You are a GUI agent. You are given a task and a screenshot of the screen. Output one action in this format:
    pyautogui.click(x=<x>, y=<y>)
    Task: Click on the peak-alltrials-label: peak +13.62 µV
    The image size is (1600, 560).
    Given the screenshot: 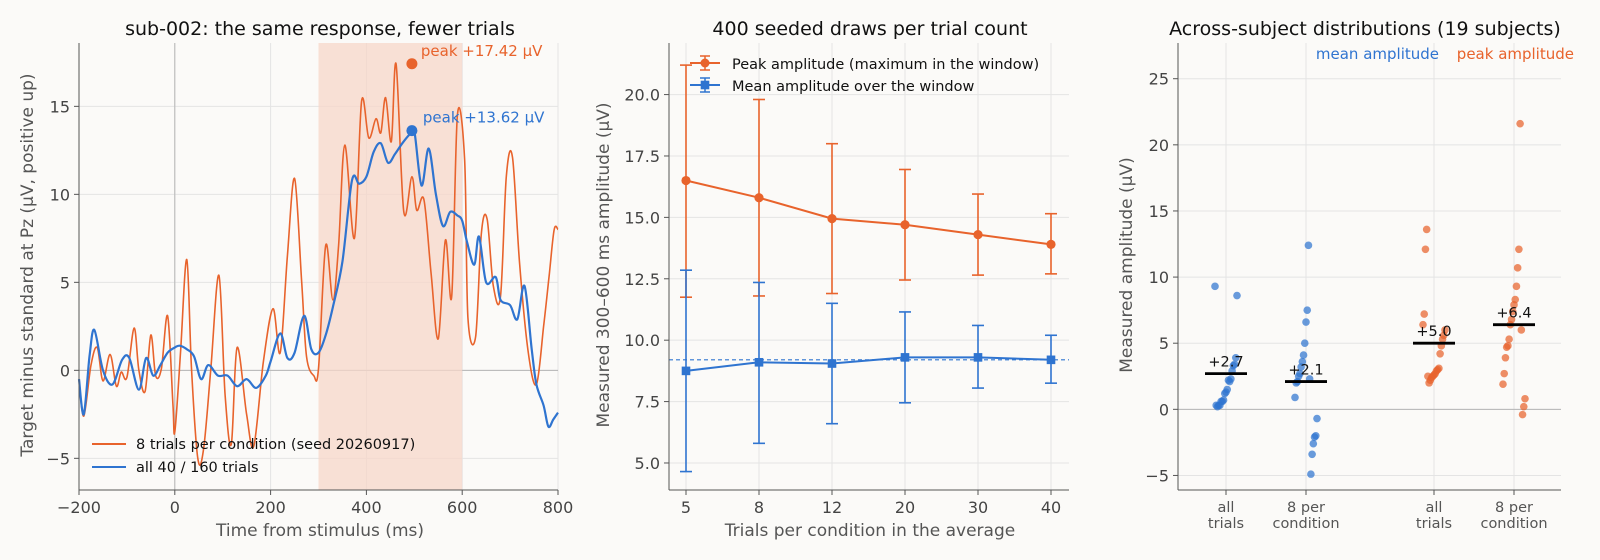 What is the action you would take?
    pyautogui.click(x=484, y=118)
    